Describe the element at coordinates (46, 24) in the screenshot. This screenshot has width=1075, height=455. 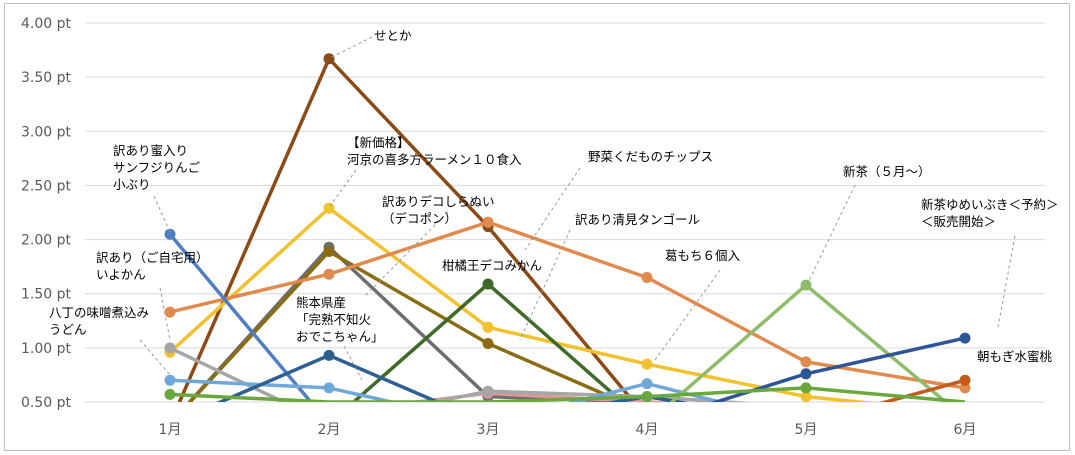
I see `y-tick-label: 4.00 pt` at that location.